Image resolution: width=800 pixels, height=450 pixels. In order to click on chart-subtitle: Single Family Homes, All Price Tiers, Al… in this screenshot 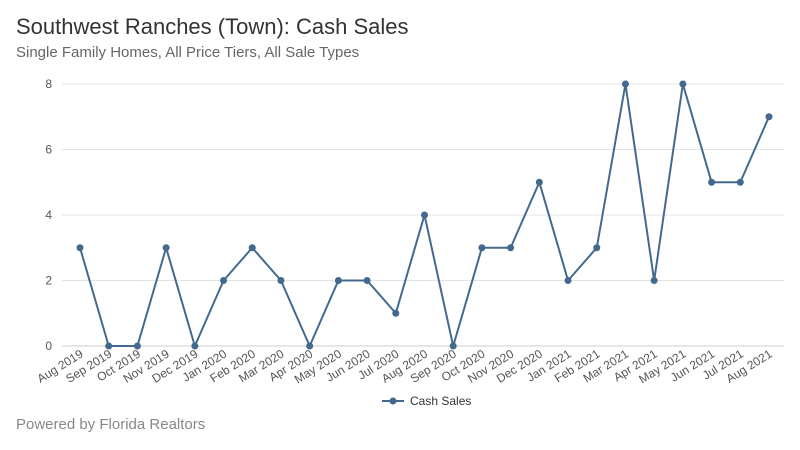, I will do `click(188, 52)`.